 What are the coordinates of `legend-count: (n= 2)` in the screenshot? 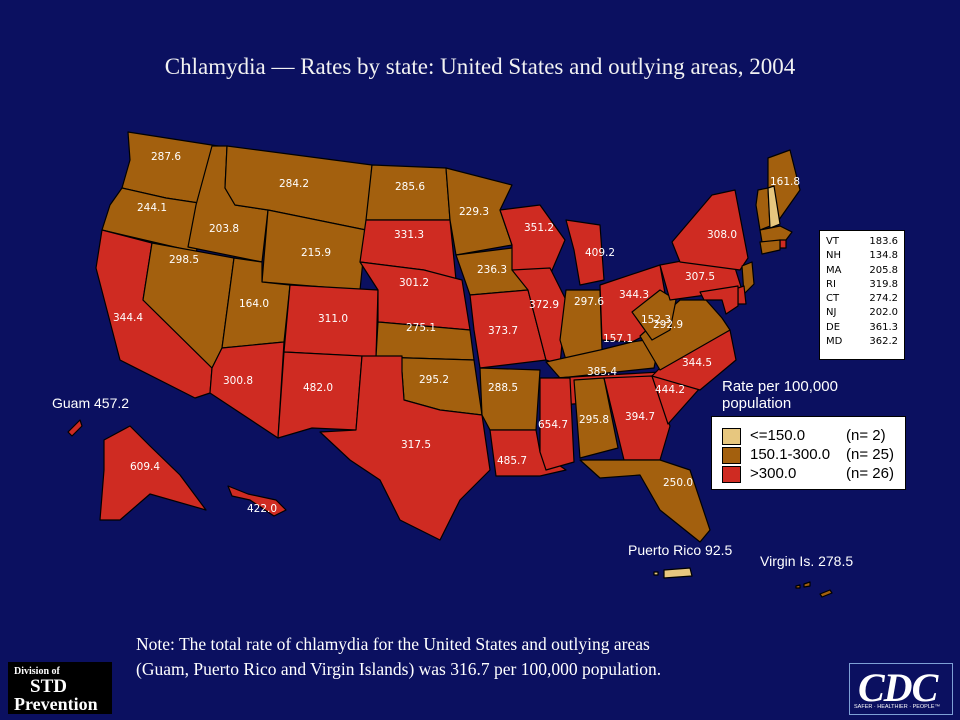 It's located at (866, 435).